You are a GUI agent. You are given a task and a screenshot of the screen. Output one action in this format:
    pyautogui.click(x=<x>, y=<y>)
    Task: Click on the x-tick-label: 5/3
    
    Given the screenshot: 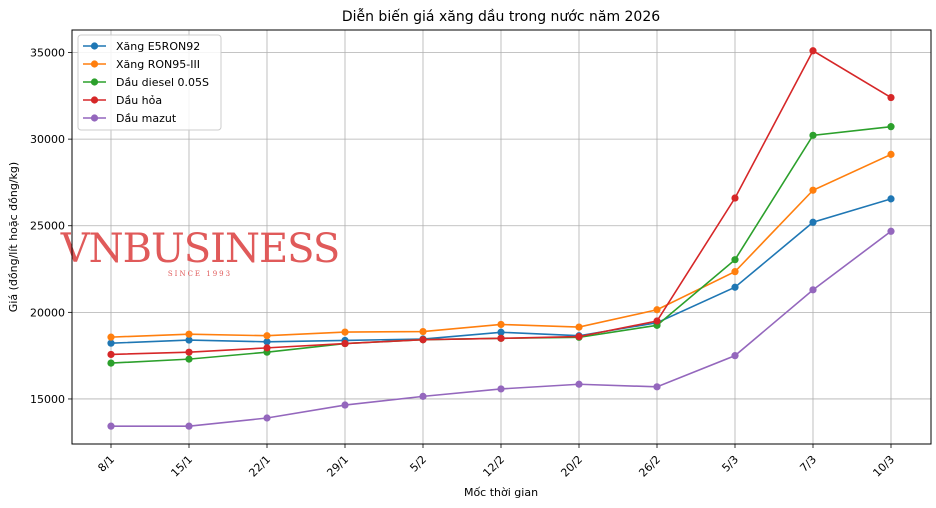 What is the action you would take?
    pyautogui.click(x=730, y=464)
    